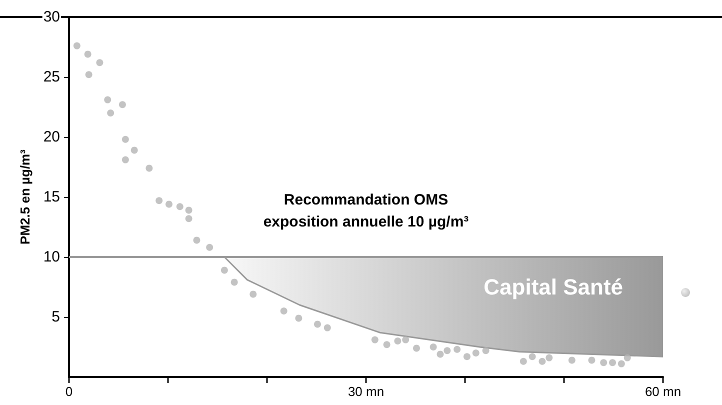 This screenshot has height=405, width=722. Describe the element at coordinates (24, 196) in the screenshot. I see `y-axis-title: PM2.5 en µg/m³` at that location.